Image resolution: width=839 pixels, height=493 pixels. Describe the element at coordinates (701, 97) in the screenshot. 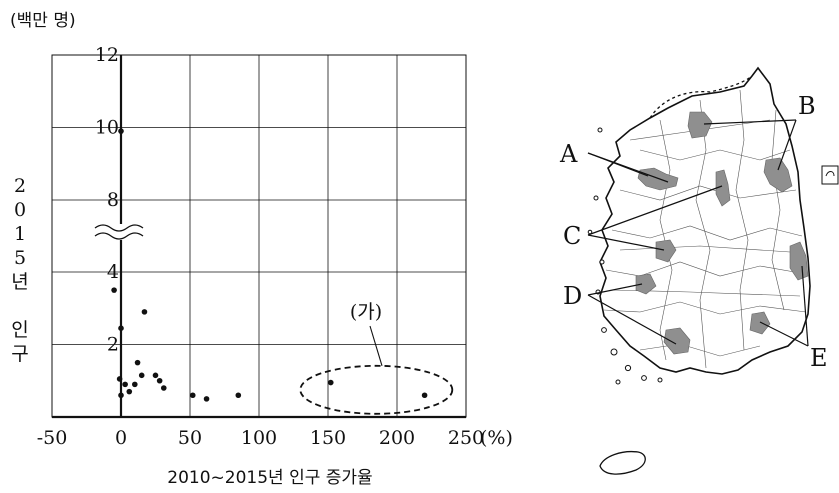

I see `dmz-line` at that location.